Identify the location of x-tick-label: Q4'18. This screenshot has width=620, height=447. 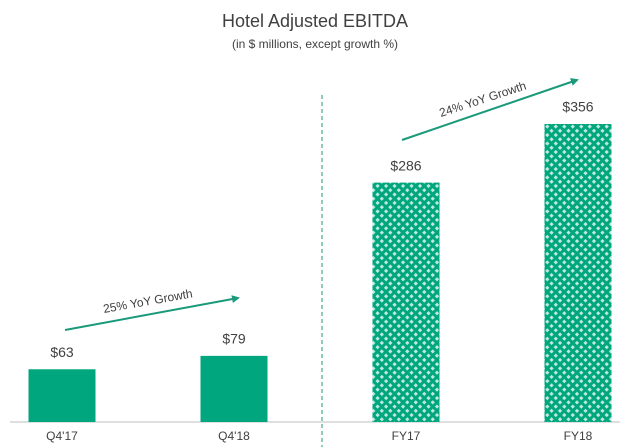
(234, 436).